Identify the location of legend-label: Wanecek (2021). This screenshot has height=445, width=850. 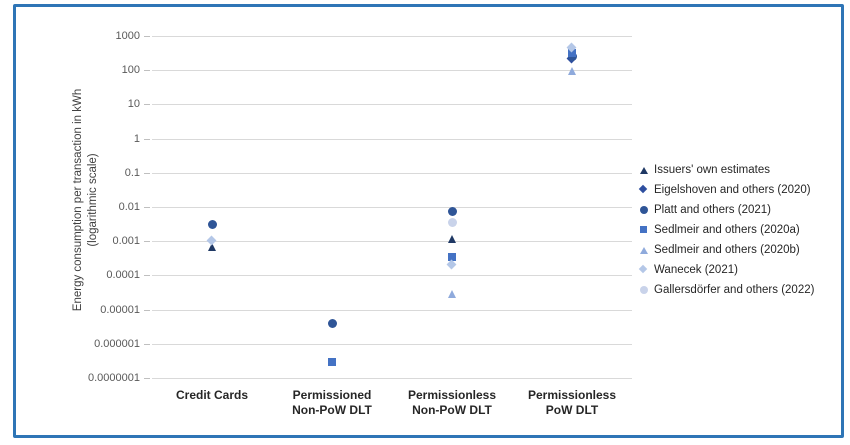
(696, 270).